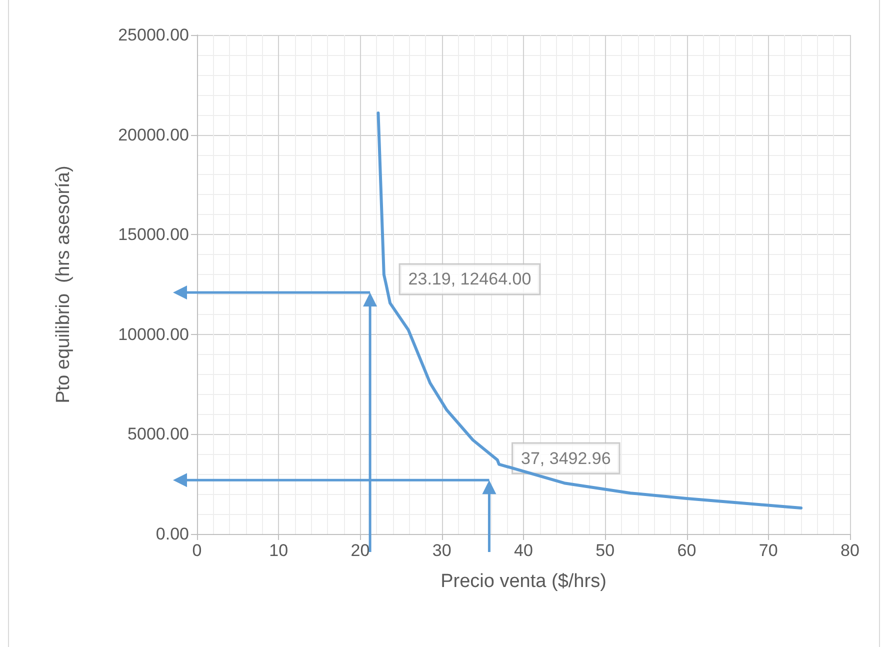  I want to click on x-tick-label: 60, so click(686, 550).